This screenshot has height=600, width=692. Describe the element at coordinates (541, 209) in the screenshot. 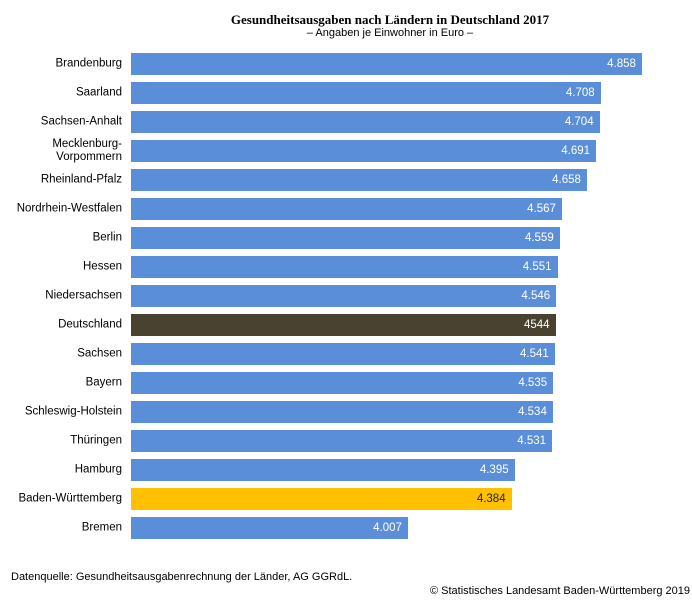

I see `value-label: 4.567` at that location.